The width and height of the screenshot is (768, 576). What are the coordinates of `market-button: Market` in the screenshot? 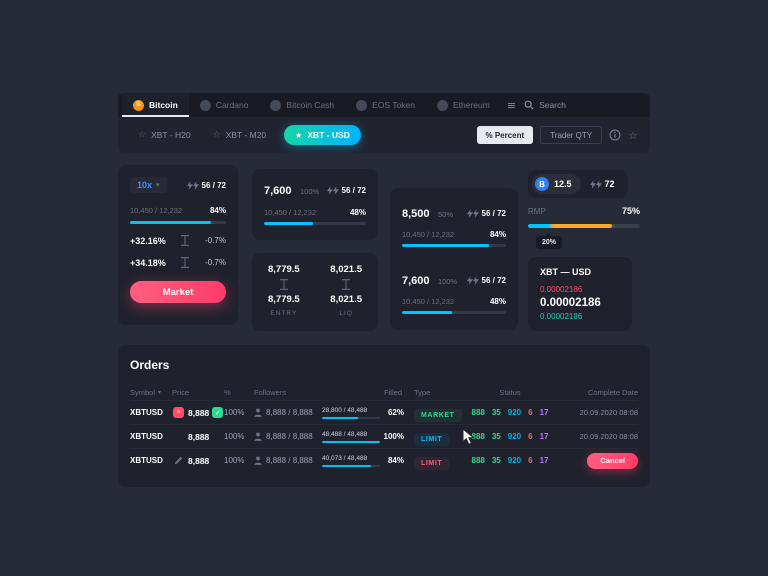 It's located at (178, 292).